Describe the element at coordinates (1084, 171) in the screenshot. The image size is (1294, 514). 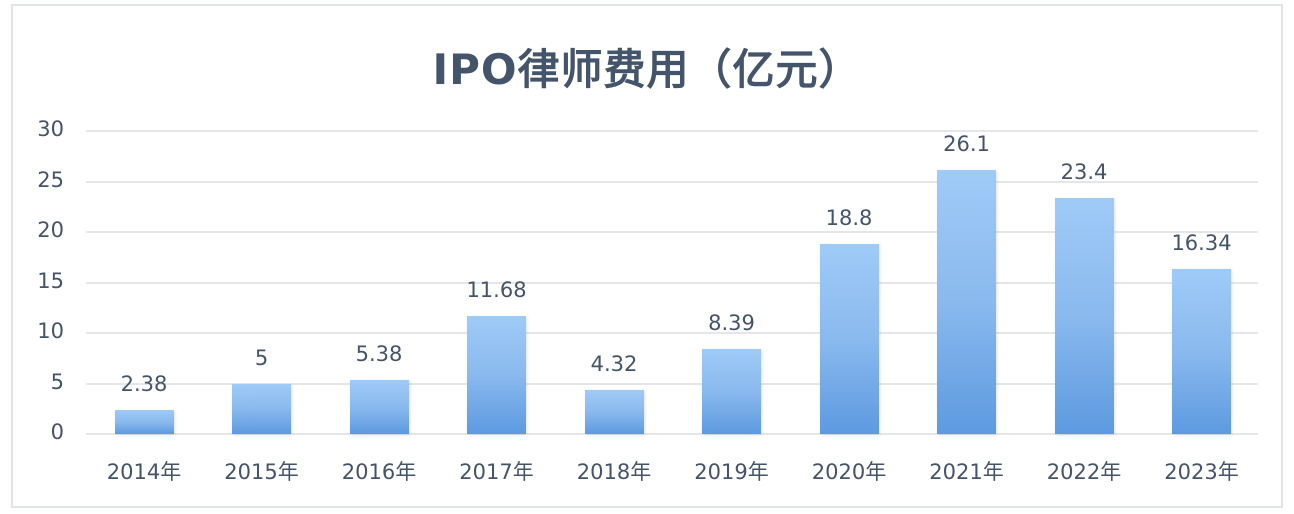
I see `data-label: 23.4` at that location.